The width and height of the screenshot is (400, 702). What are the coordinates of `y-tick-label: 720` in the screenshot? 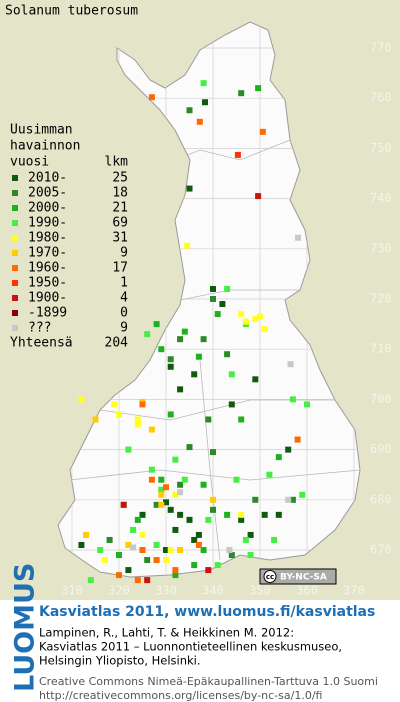 It's located at (381, 299).